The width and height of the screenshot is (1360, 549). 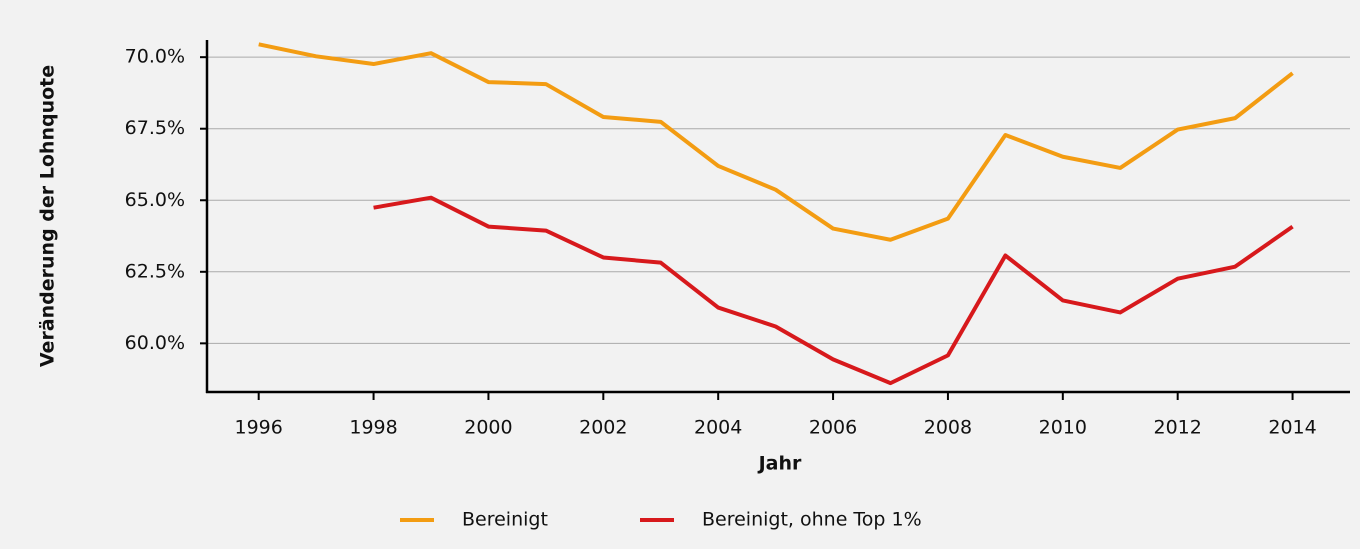 I want to click on x-axis-label: Jahr, so click(x=779, y=464).